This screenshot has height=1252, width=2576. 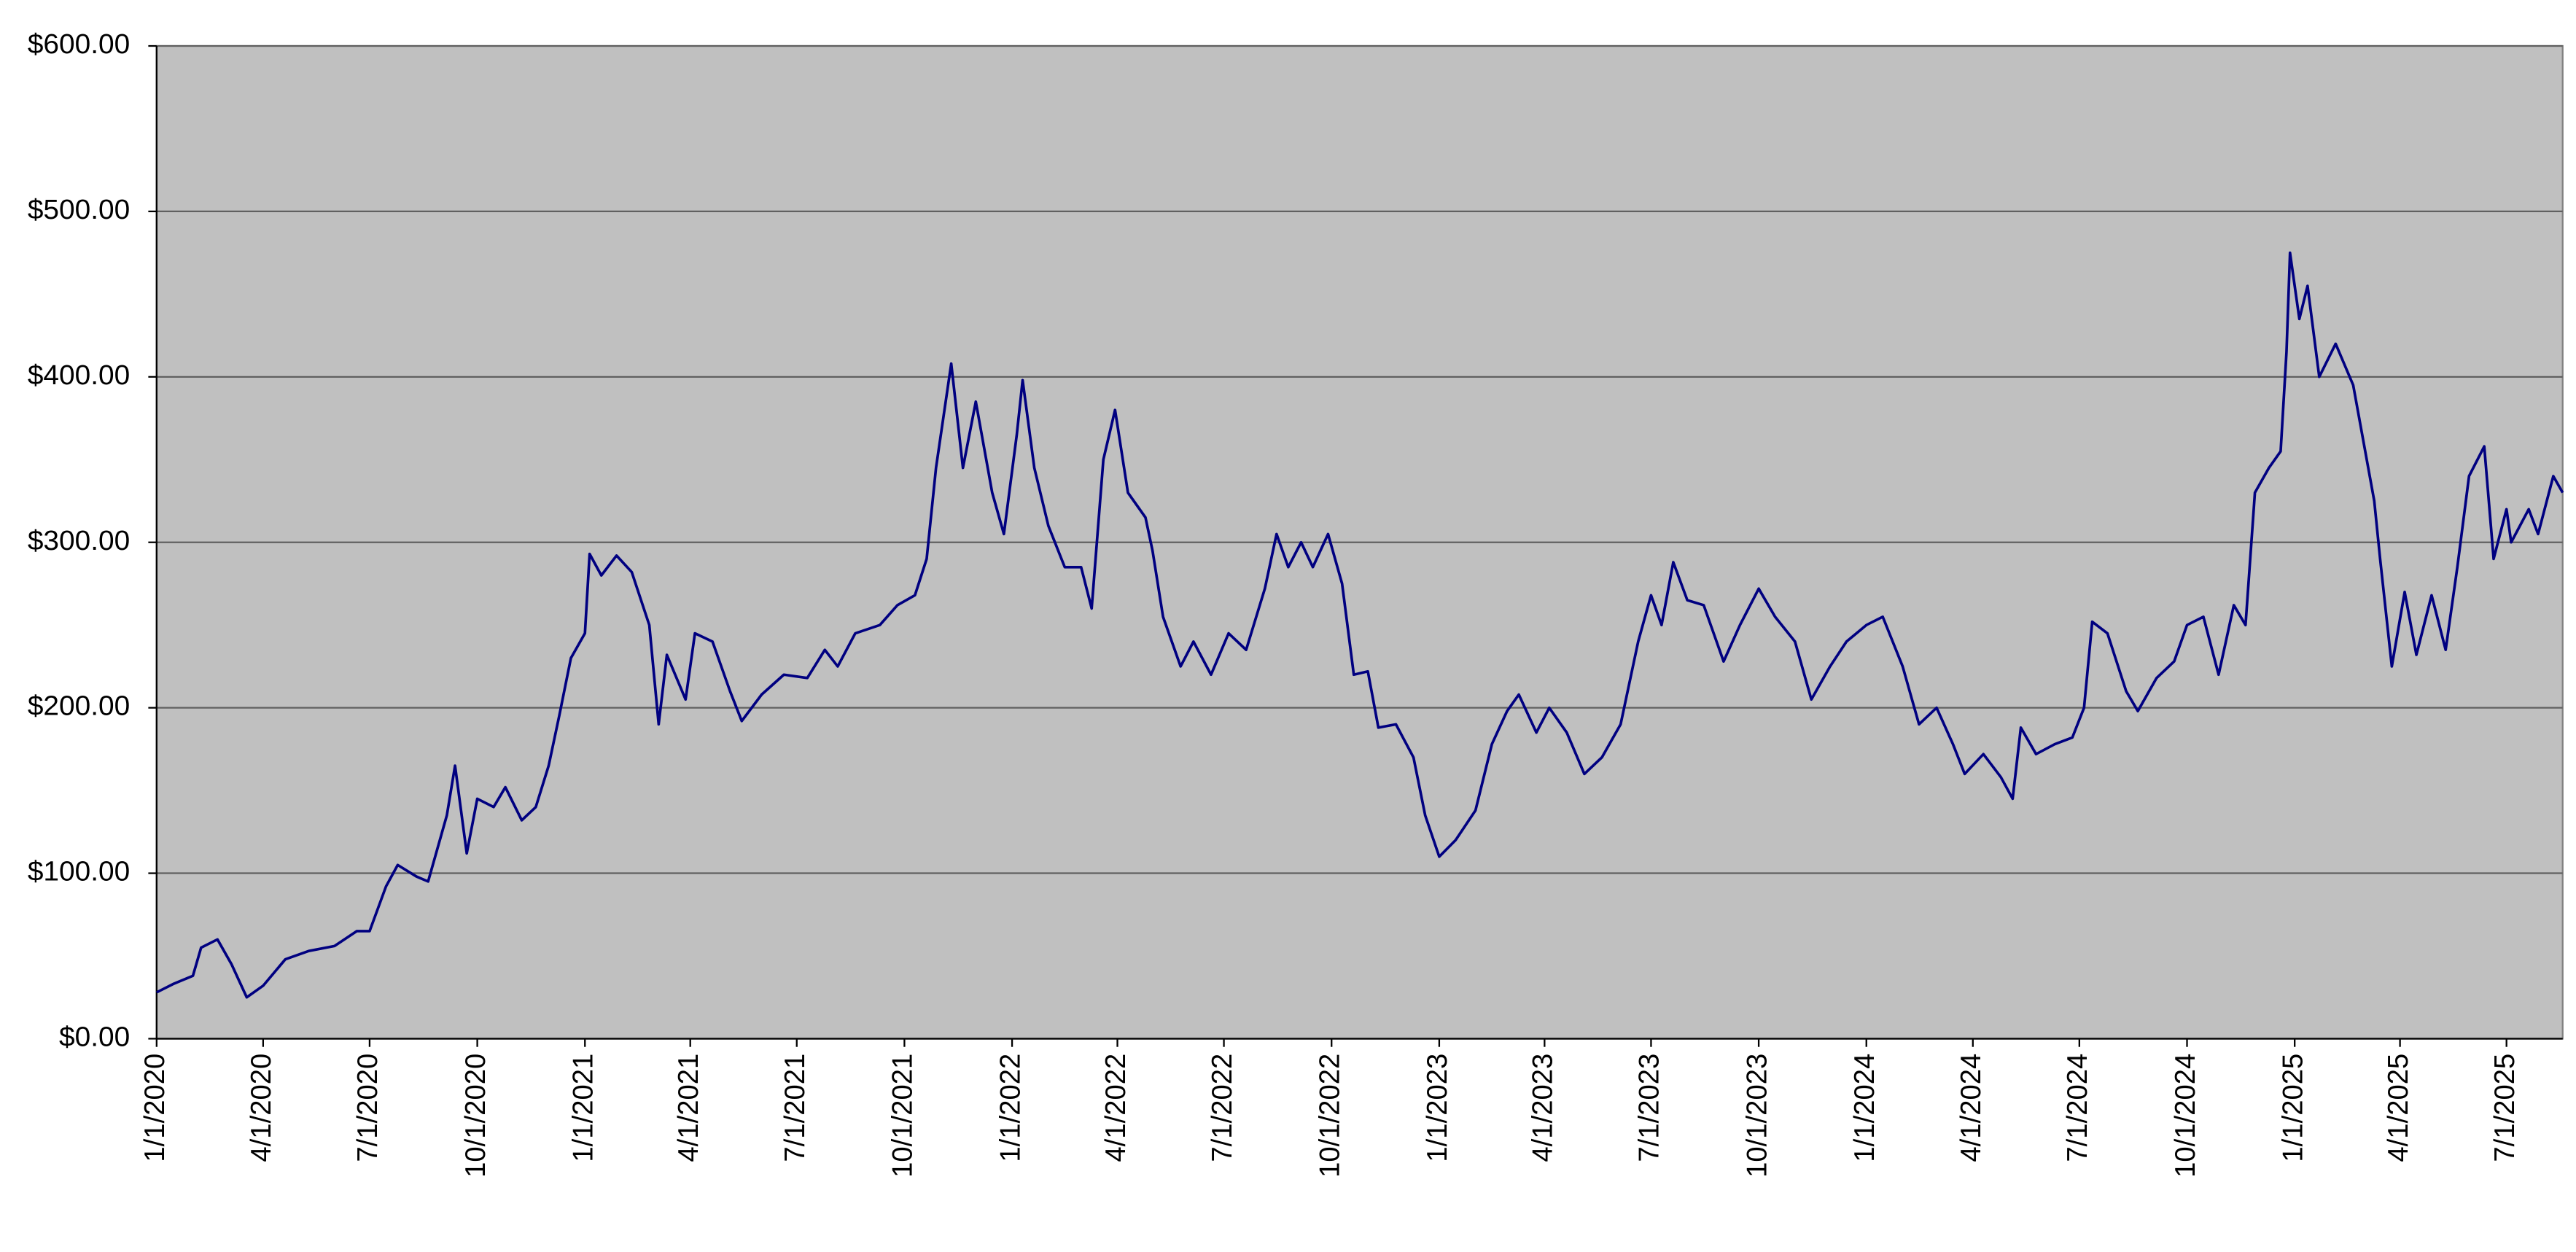 I want to click on y-tick-label: $300.00, so click(x=79, y=540).